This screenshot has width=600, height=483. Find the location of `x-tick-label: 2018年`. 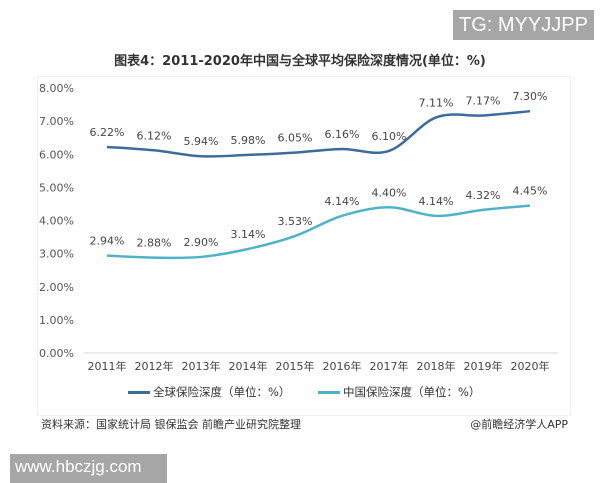

x-tick-label: 2018年 is located at coordinates (436, 366).